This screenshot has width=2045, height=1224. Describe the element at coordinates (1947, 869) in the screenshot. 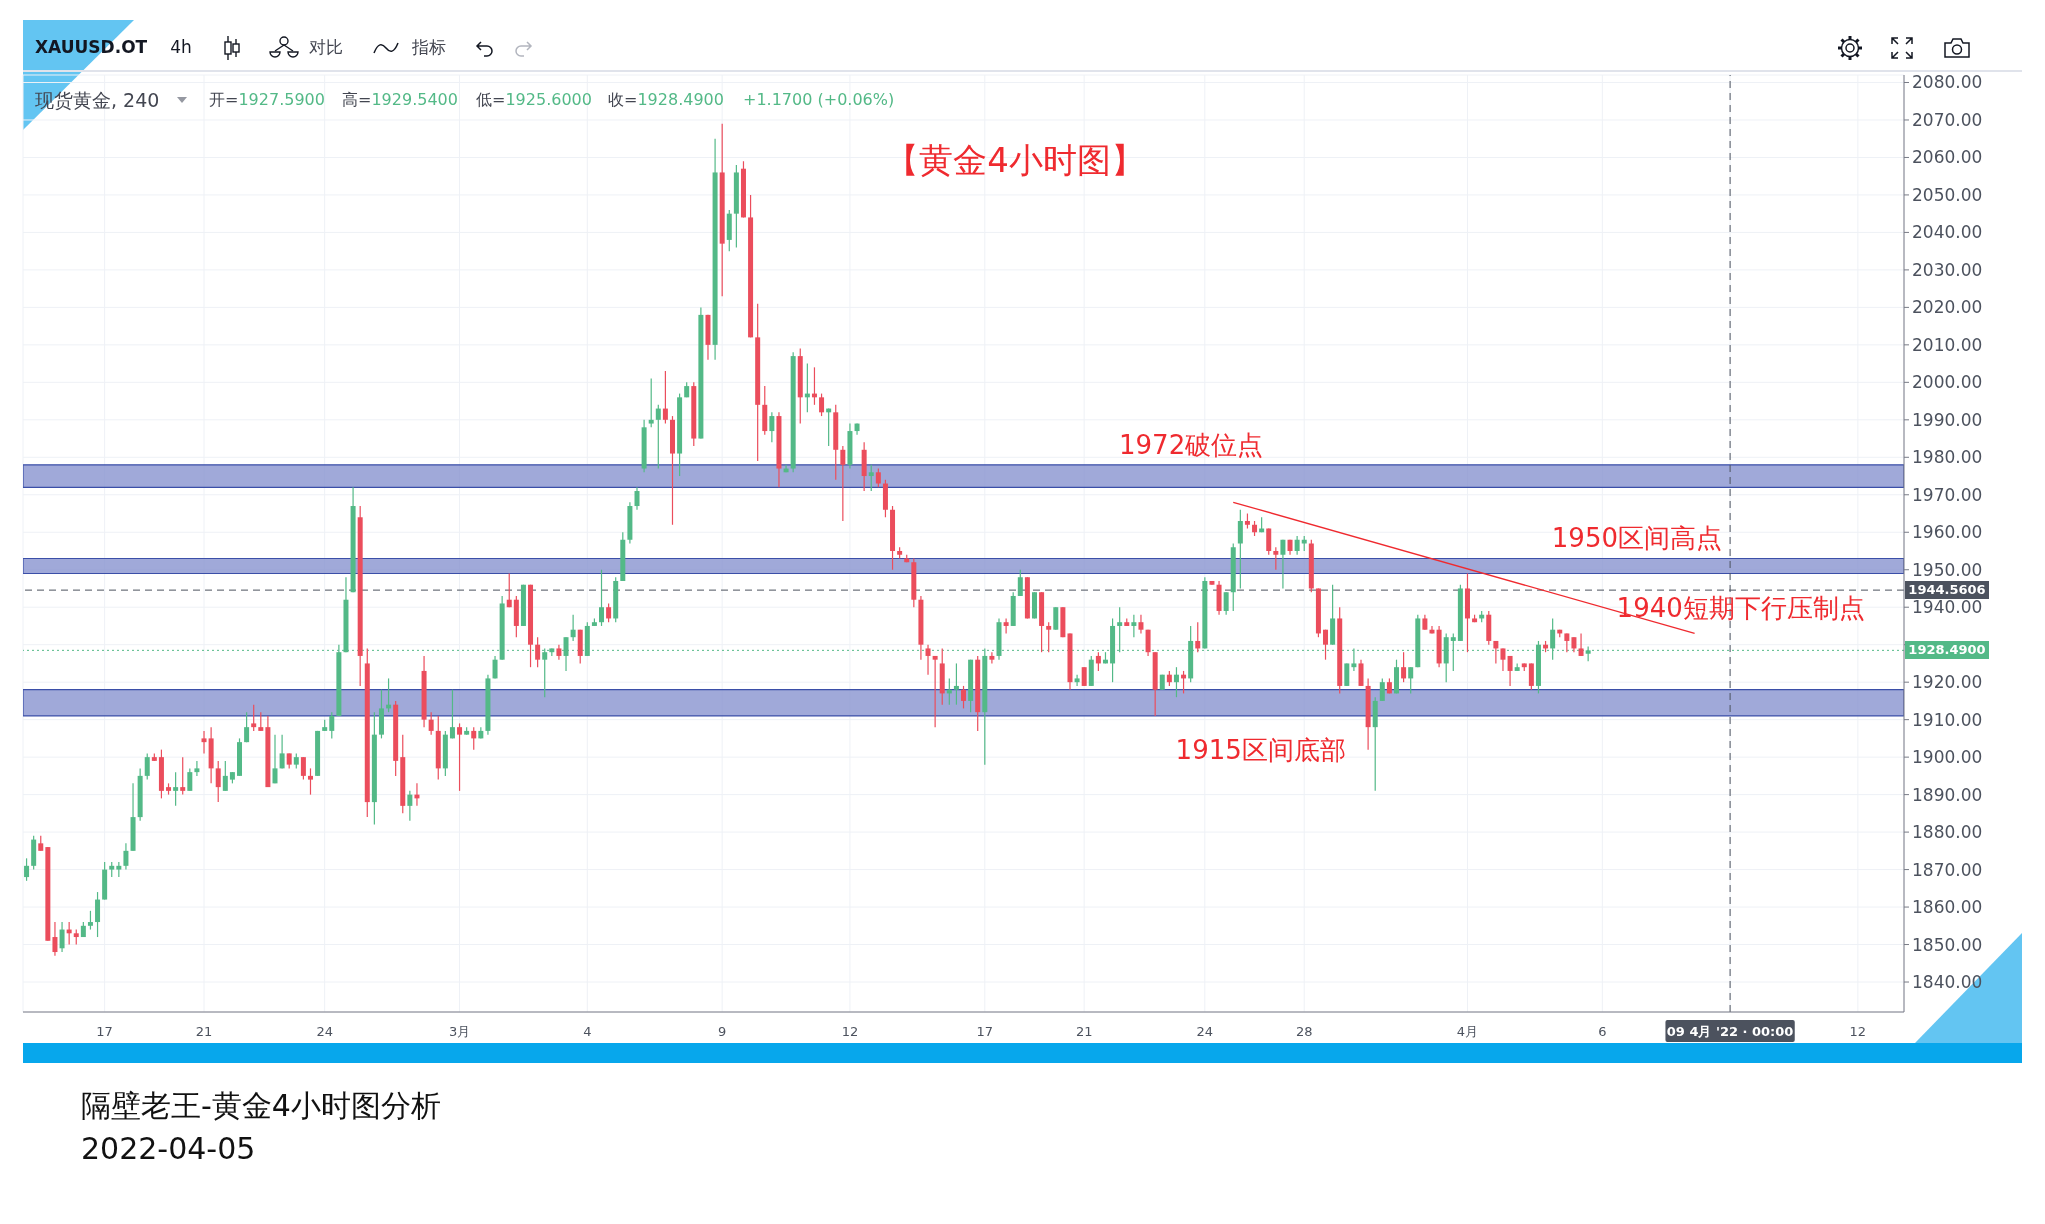

I see `y-tick-label: 1870.00` at that location.